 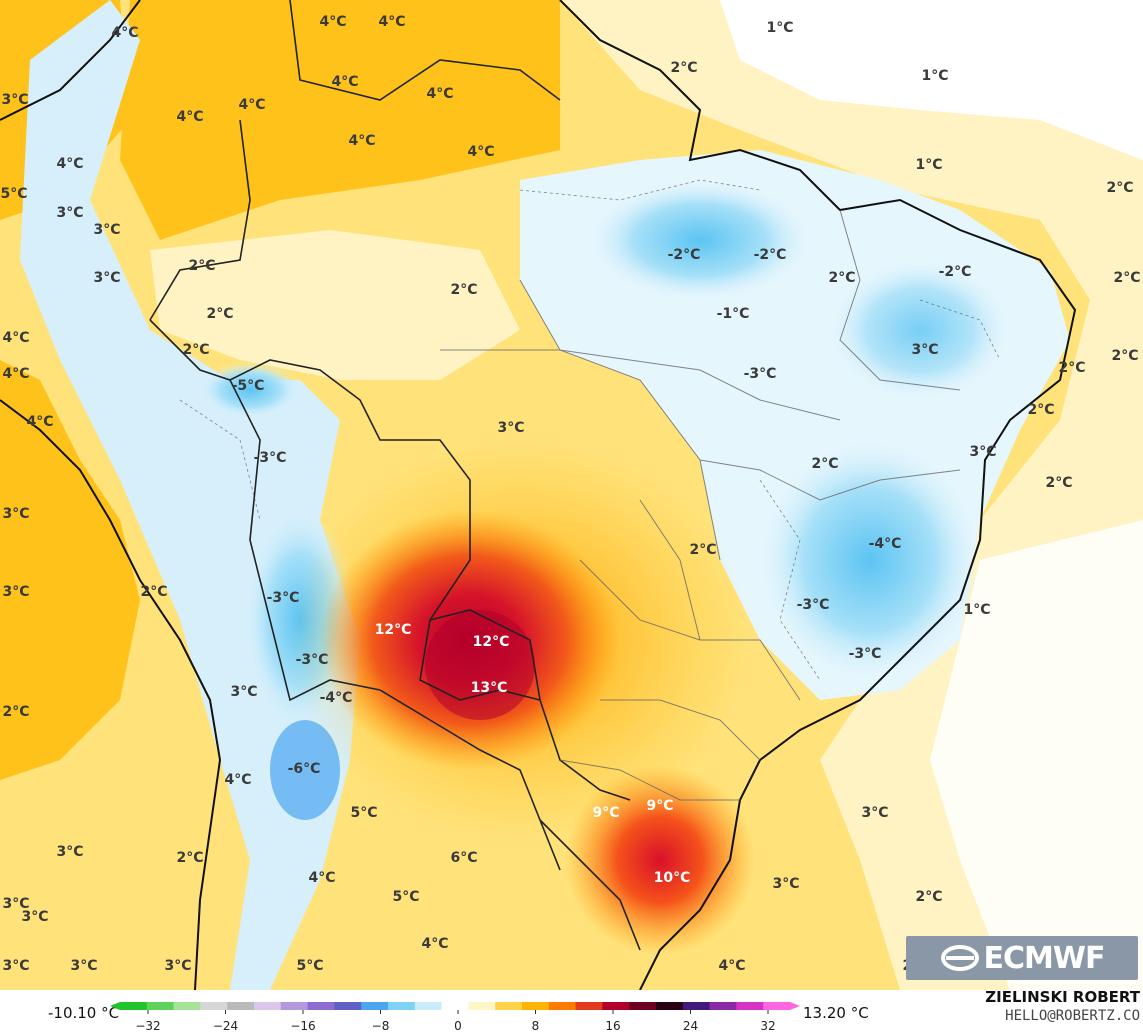 What do you see at coordinates (795, 1006) in the screenshot?
I see `colorbar-right-arrow` at bounding box center [795, 1006].